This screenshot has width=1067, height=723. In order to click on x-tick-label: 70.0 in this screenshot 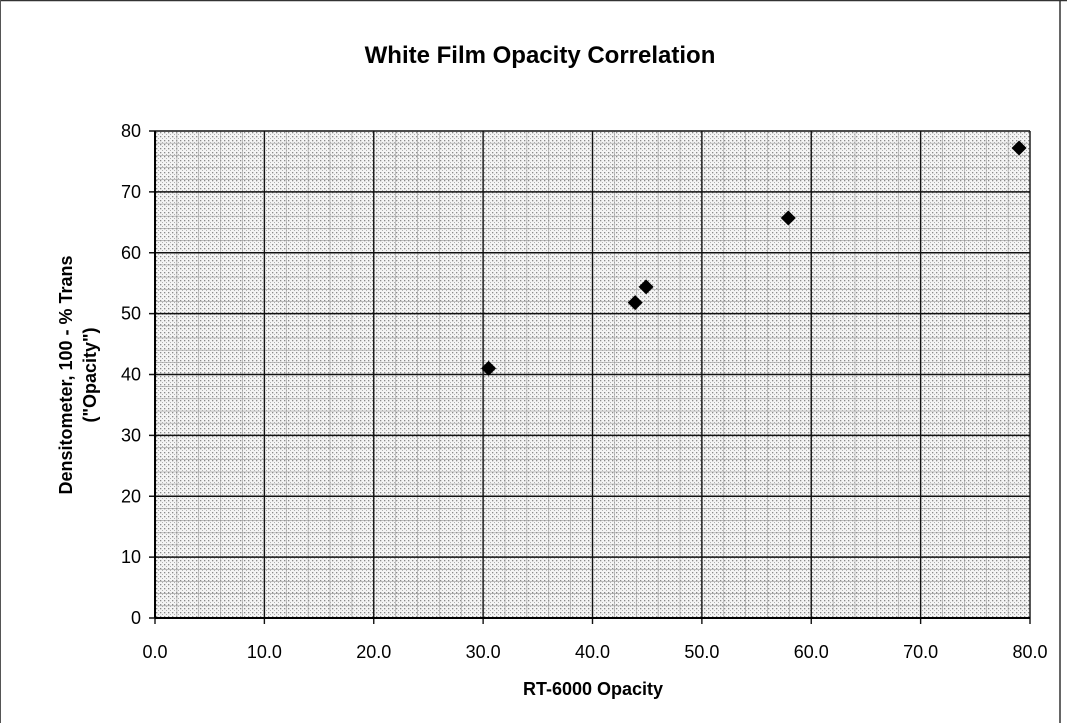, I will do `click(920, 652)`.